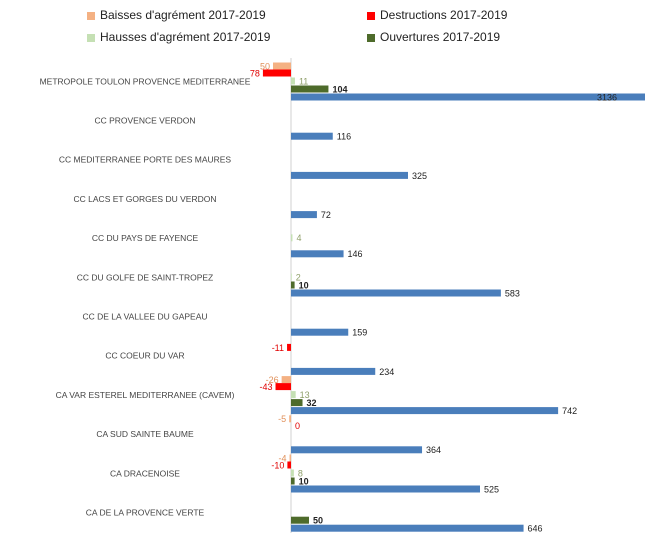  I want to click on legend-label: Ouvertures 2017-2019, so click(440, 37).